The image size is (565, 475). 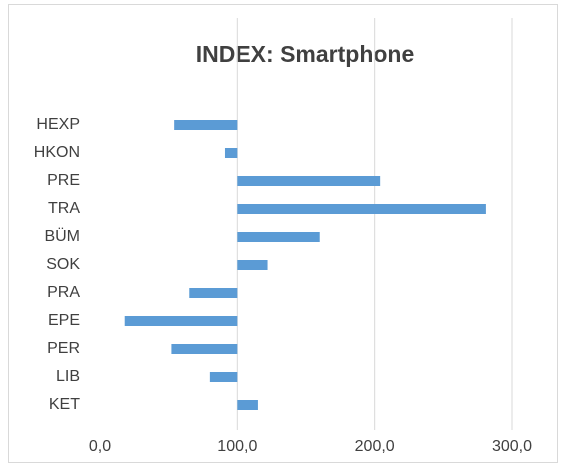 I want to click on y-tick-label: KET, so click(x=64, y=404).